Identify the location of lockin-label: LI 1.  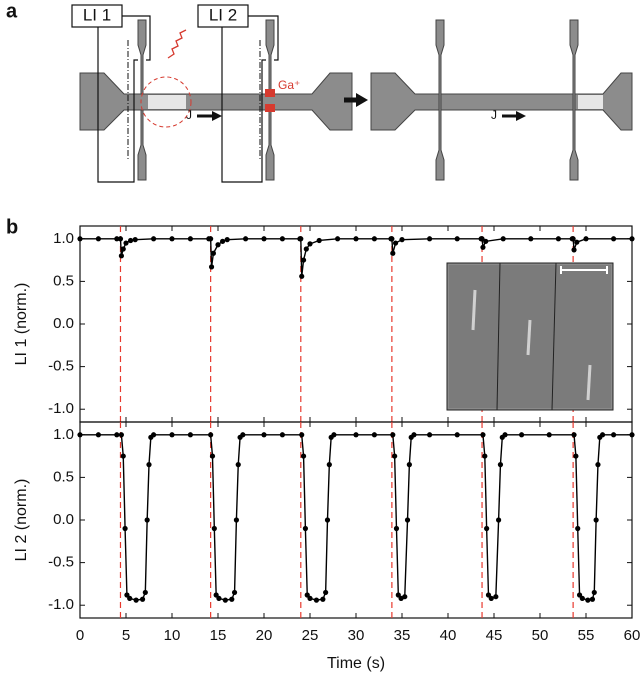
(97, 14).